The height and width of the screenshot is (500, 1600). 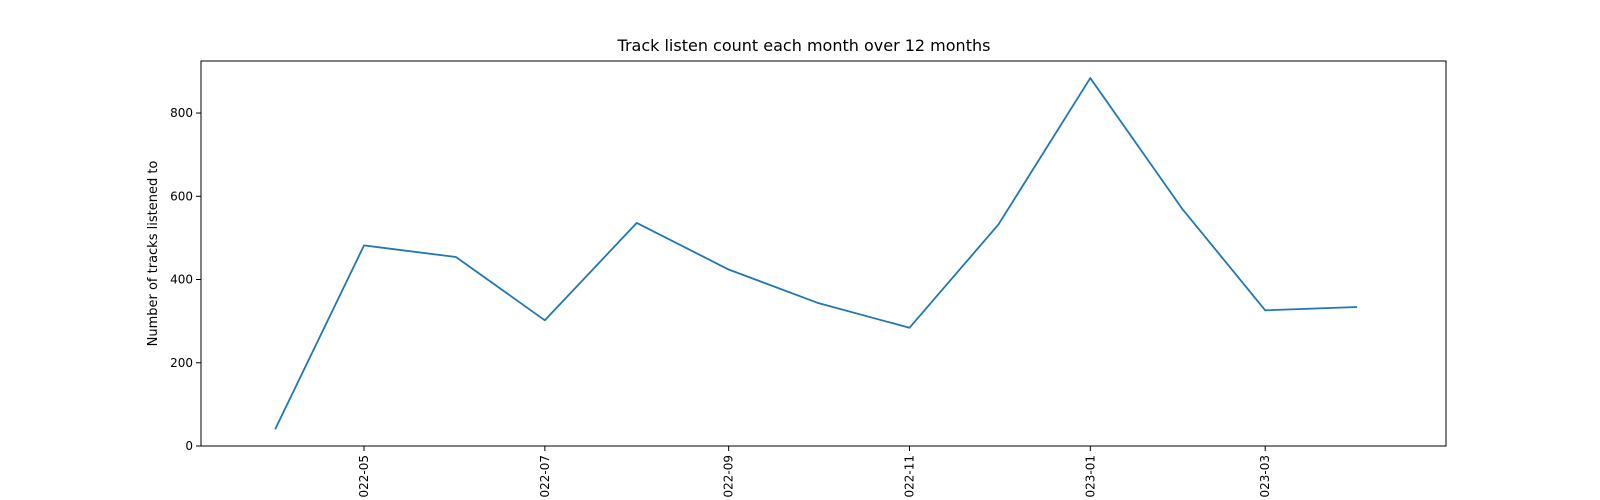 I want to click on y-tick-label: 800, so click(x=181, y=113).